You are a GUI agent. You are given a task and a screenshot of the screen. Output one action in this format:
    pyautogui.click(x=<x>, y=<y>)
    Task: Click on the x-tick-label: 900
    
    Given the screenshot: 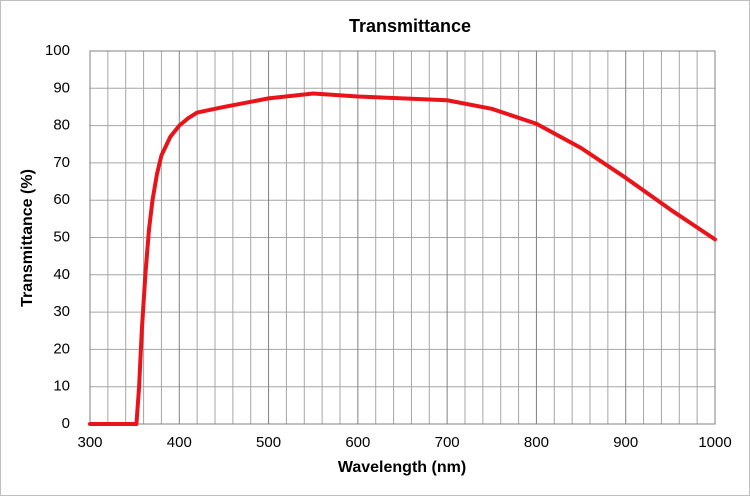 What is the action you would take?
    pyautogui.click(x=625, y=442)
    